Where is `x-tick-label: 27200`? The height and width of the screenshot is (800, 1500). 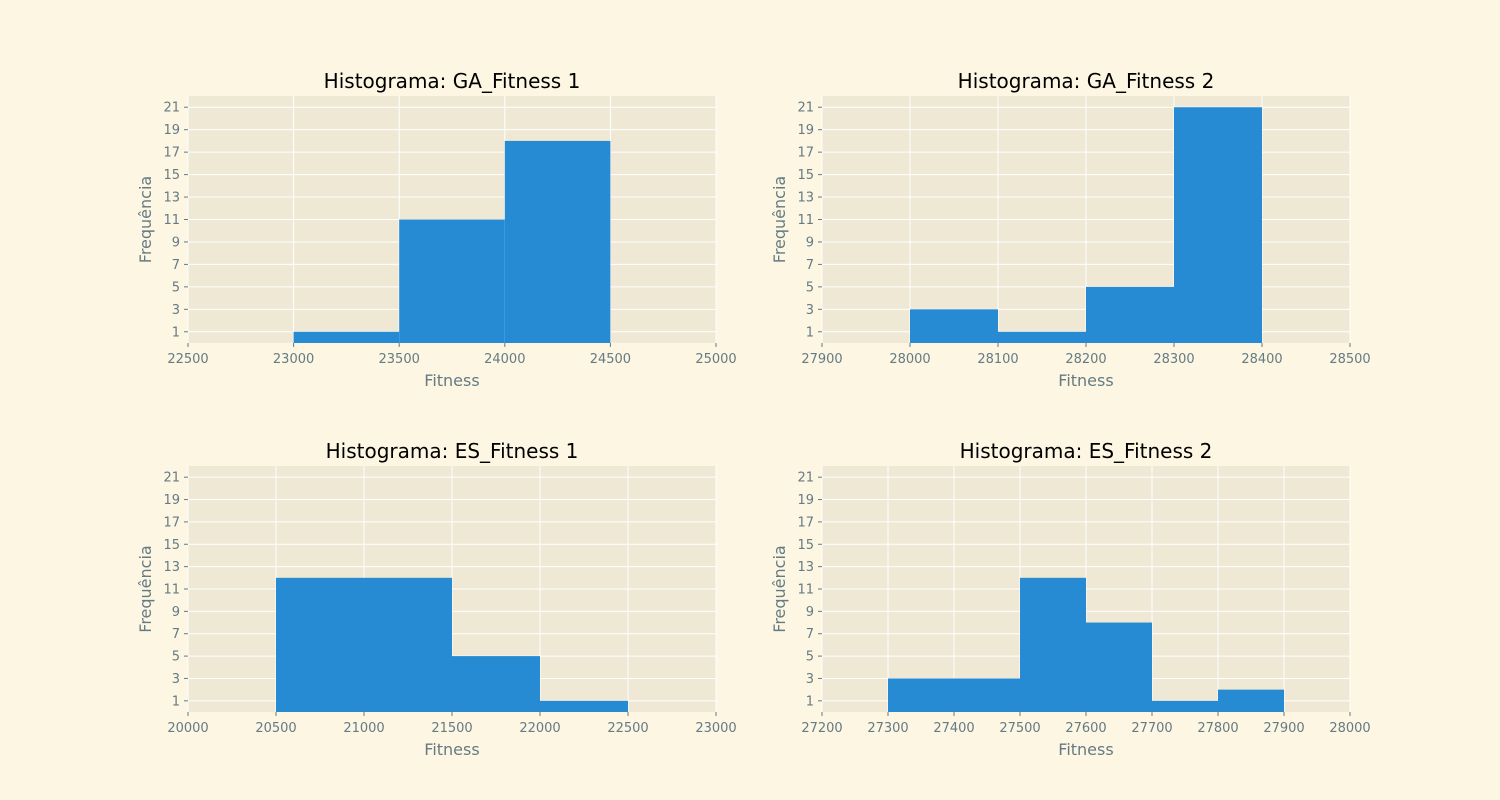 x-tick-label: 27200 is located at coordinates (821, 728).